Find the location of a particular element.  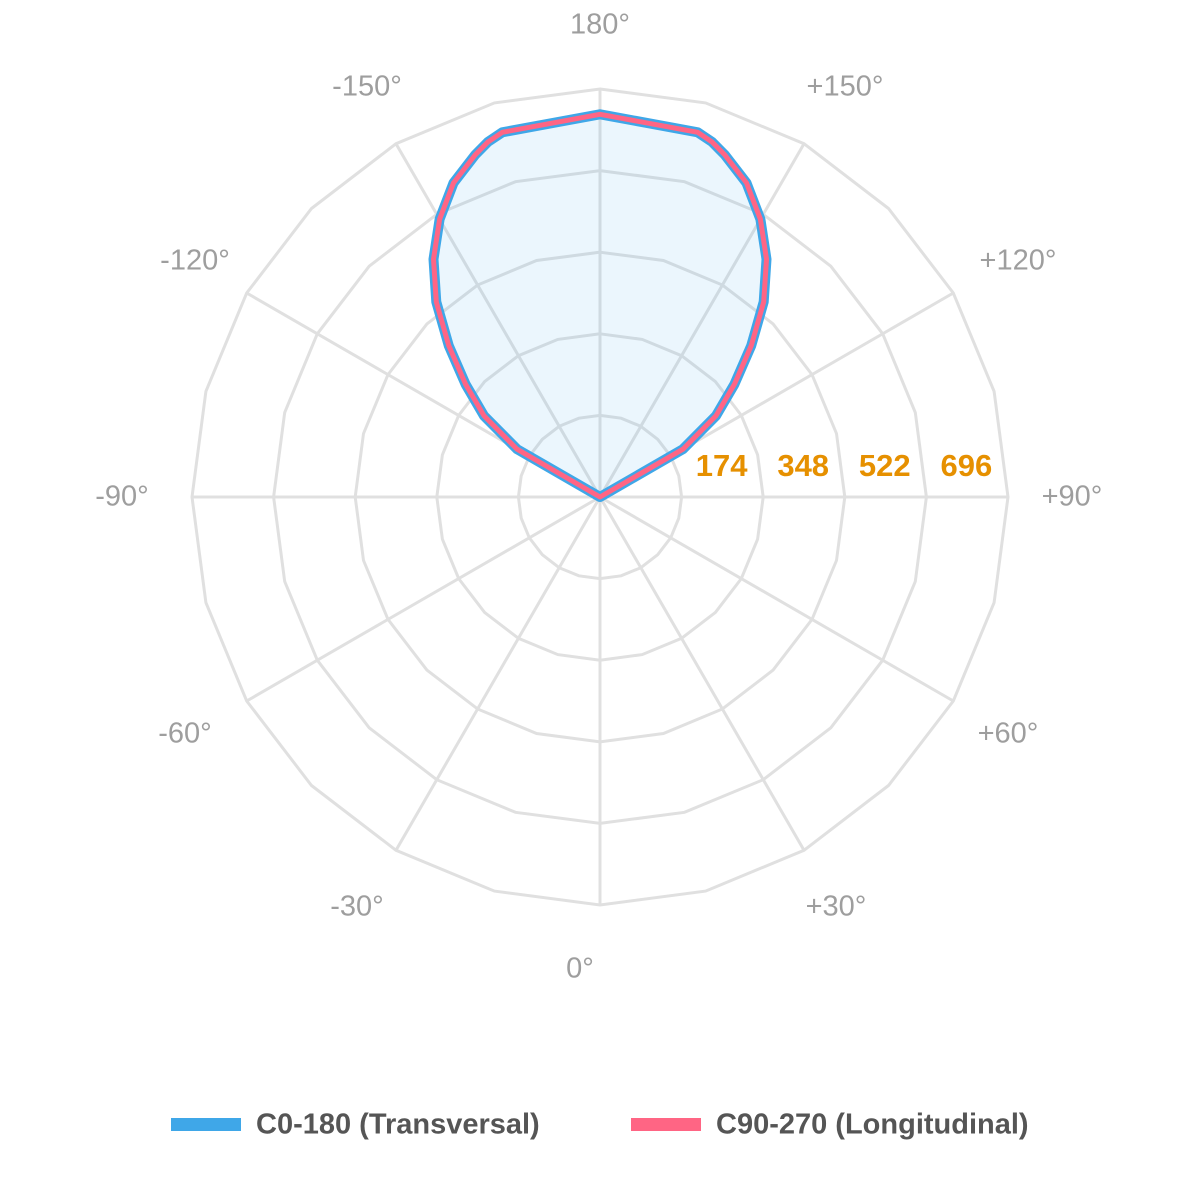

angle-label: -150° is located at coordinates (367, 87).